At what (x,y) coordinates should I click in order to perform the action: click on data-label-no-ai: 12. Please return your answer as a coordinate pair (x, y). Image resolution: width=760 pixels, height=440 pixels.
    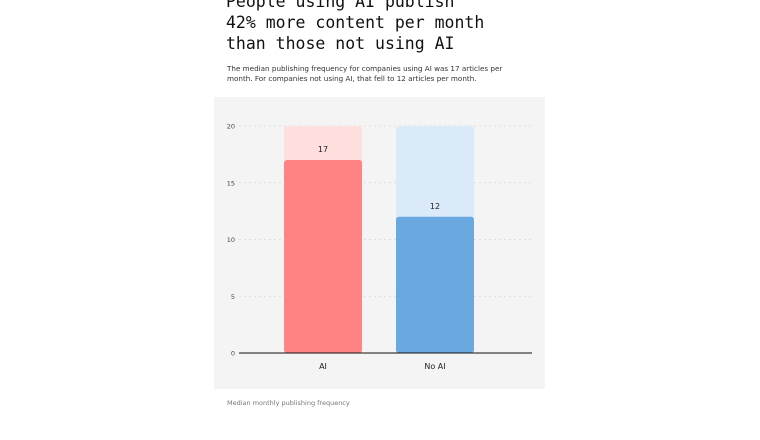
    Looking at the image, I should click on (435, 206).